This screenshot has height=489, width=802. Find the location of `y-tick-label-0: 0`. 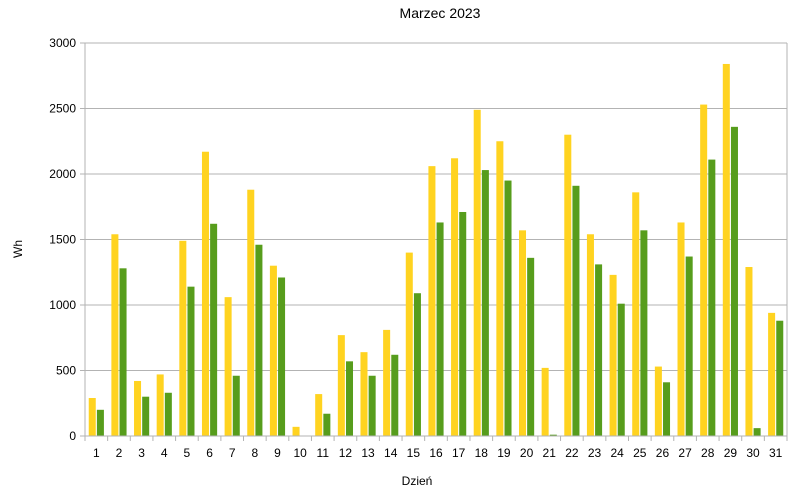

y-tick-label-0: 0 is located at coordinates (72, 436).